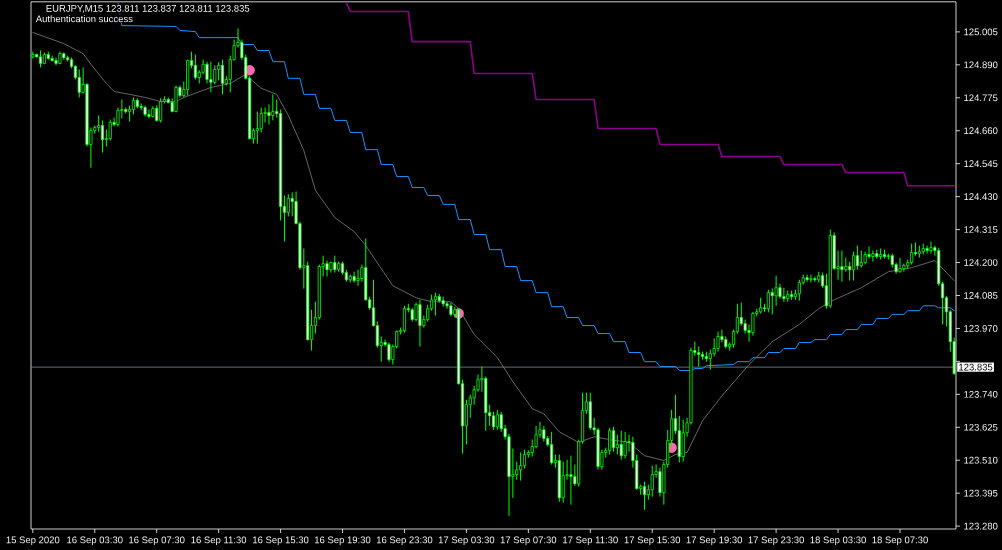  What do you see at coordinates (219, 541) in the screenshot?
I see `x-tick-label: 16 Sep 11:30` at bounding box center [219, 541].